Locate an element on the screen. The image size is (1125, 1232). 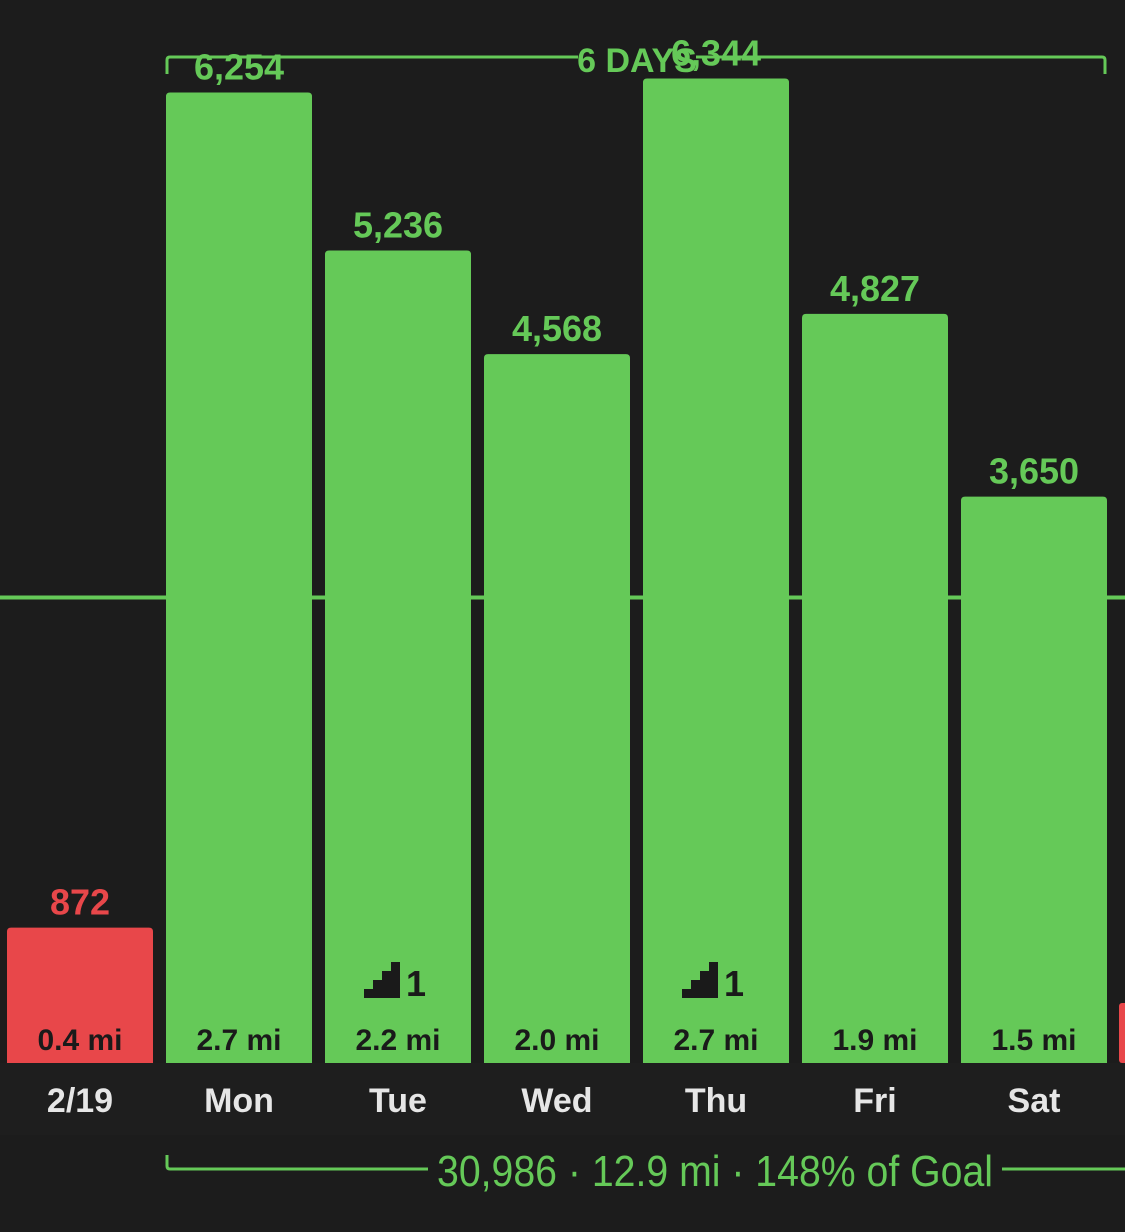
streak-label: 6 DAYS is located at coordinates (637, 61).